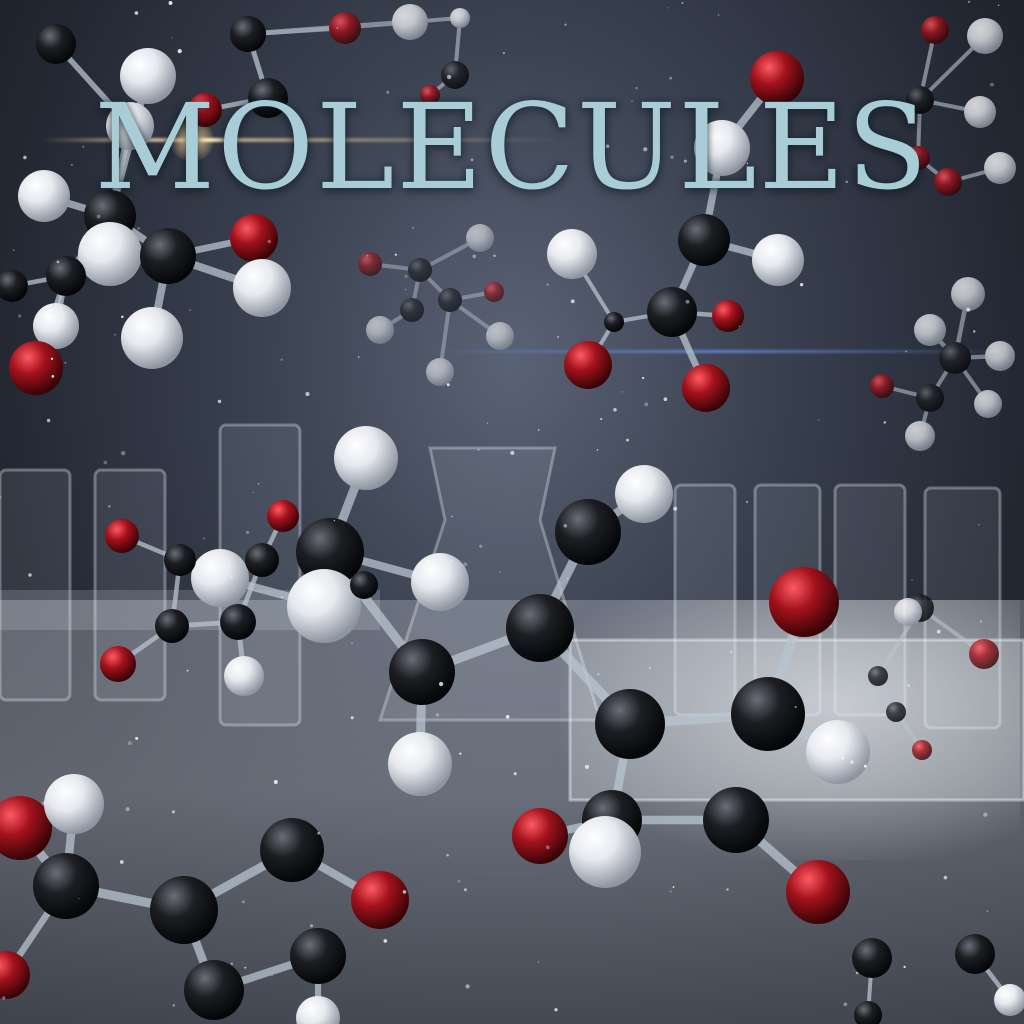 The image size is (1024, 1024). I want to click on lens-flare-streak, so click(300, 140).